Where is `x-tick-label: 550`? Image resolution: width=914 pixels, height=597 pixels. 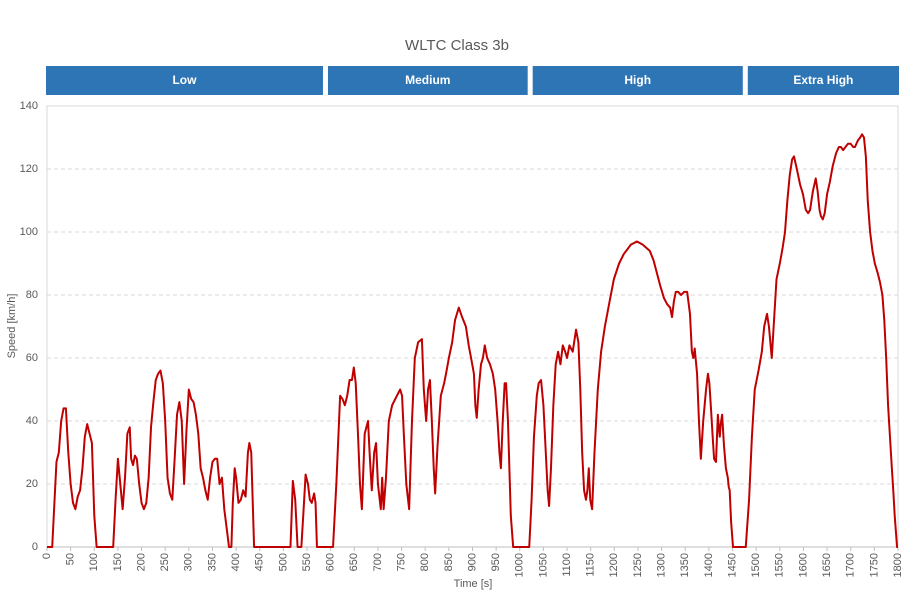 x-tick-label: 550 is located at coordinates (307, 562).